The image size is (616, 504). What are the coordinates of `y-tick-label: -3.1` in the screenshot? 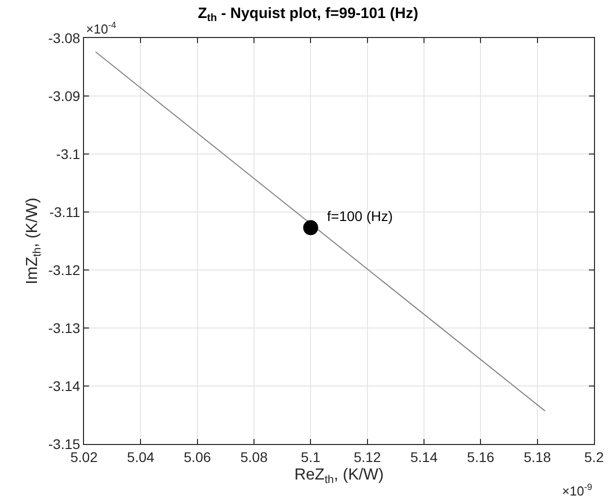 It's located at (68, 154).